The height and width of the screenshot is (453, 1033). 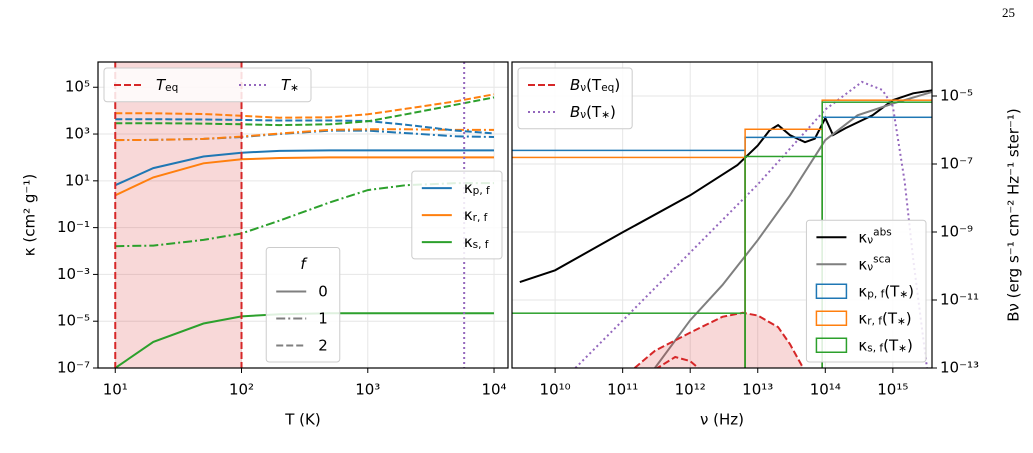 I want to click on legend-label: κνsca, so click(x=874, y=263).